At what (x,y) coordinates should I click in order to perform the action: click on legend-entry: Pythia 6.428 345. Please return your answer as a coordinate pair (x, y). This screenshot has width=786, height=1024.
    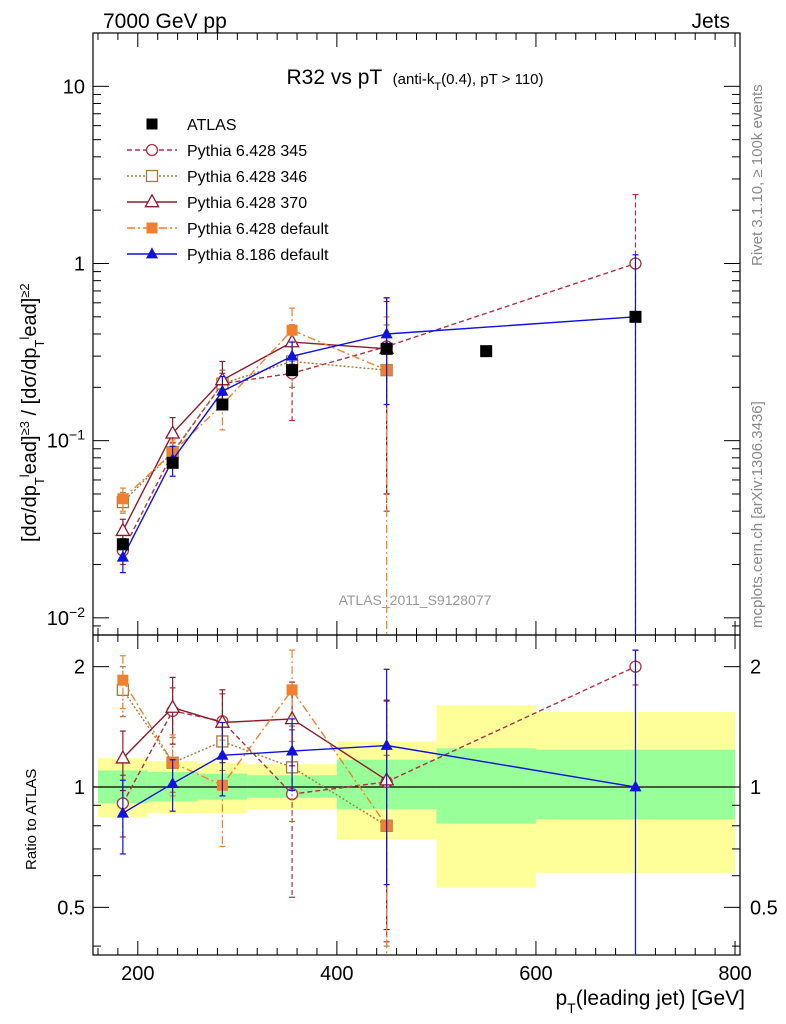
    Looking at the image, I should click on (217, 151).